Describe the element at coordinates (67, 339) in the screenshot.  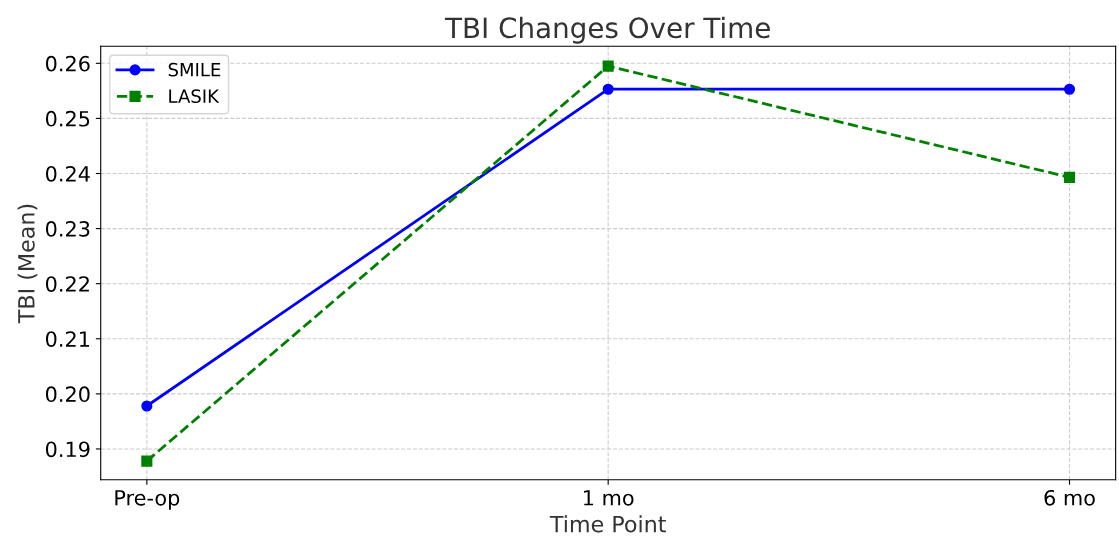
I see `y-tick-label: 0.21` at that location.